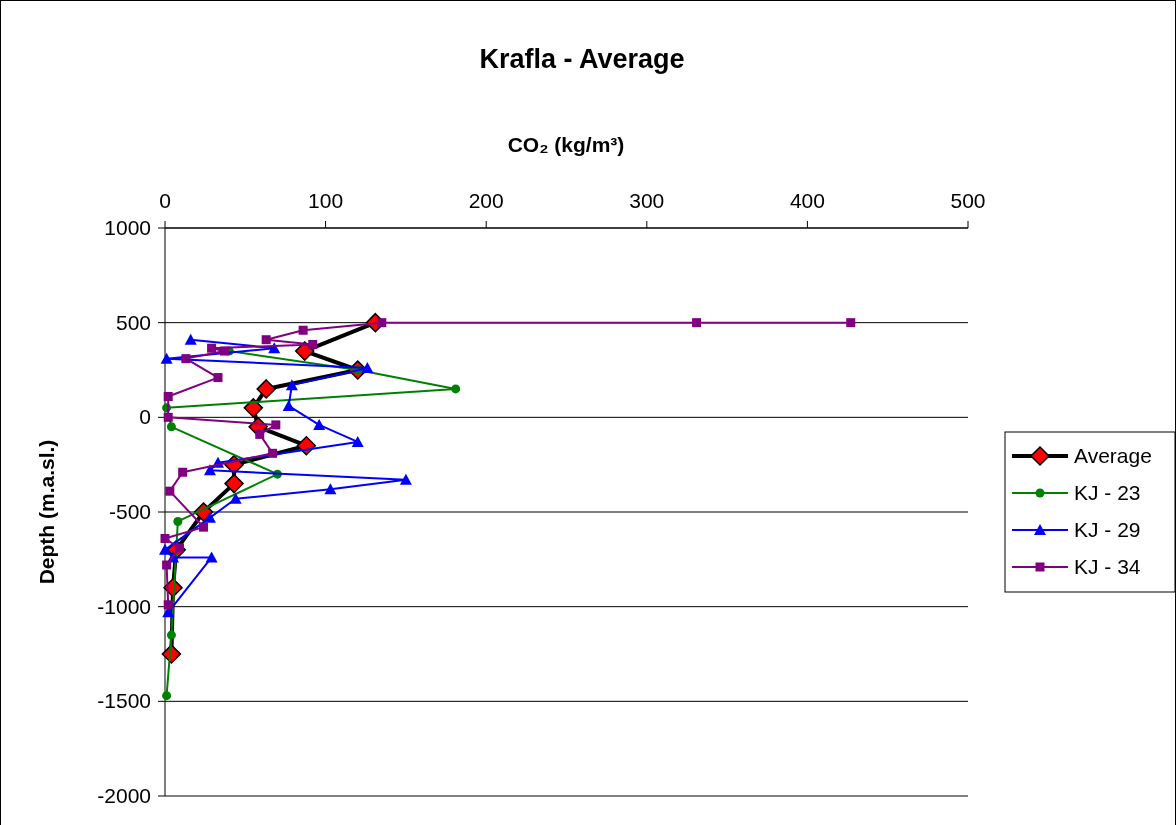 This screenshot has height=825, width=1176. Describe the element at coordinates (326, 200) in the screenshot. I see `x-tick-label: 100` at that location.